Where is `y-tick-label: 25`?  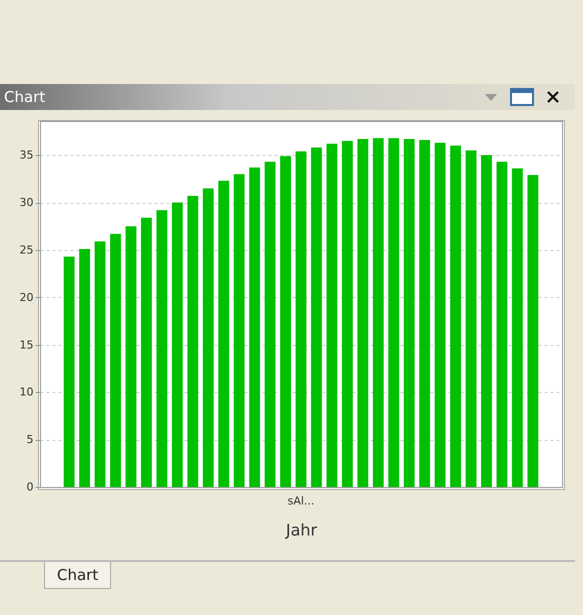 y-tick-label: 25 is located at coordinates (27, 249).